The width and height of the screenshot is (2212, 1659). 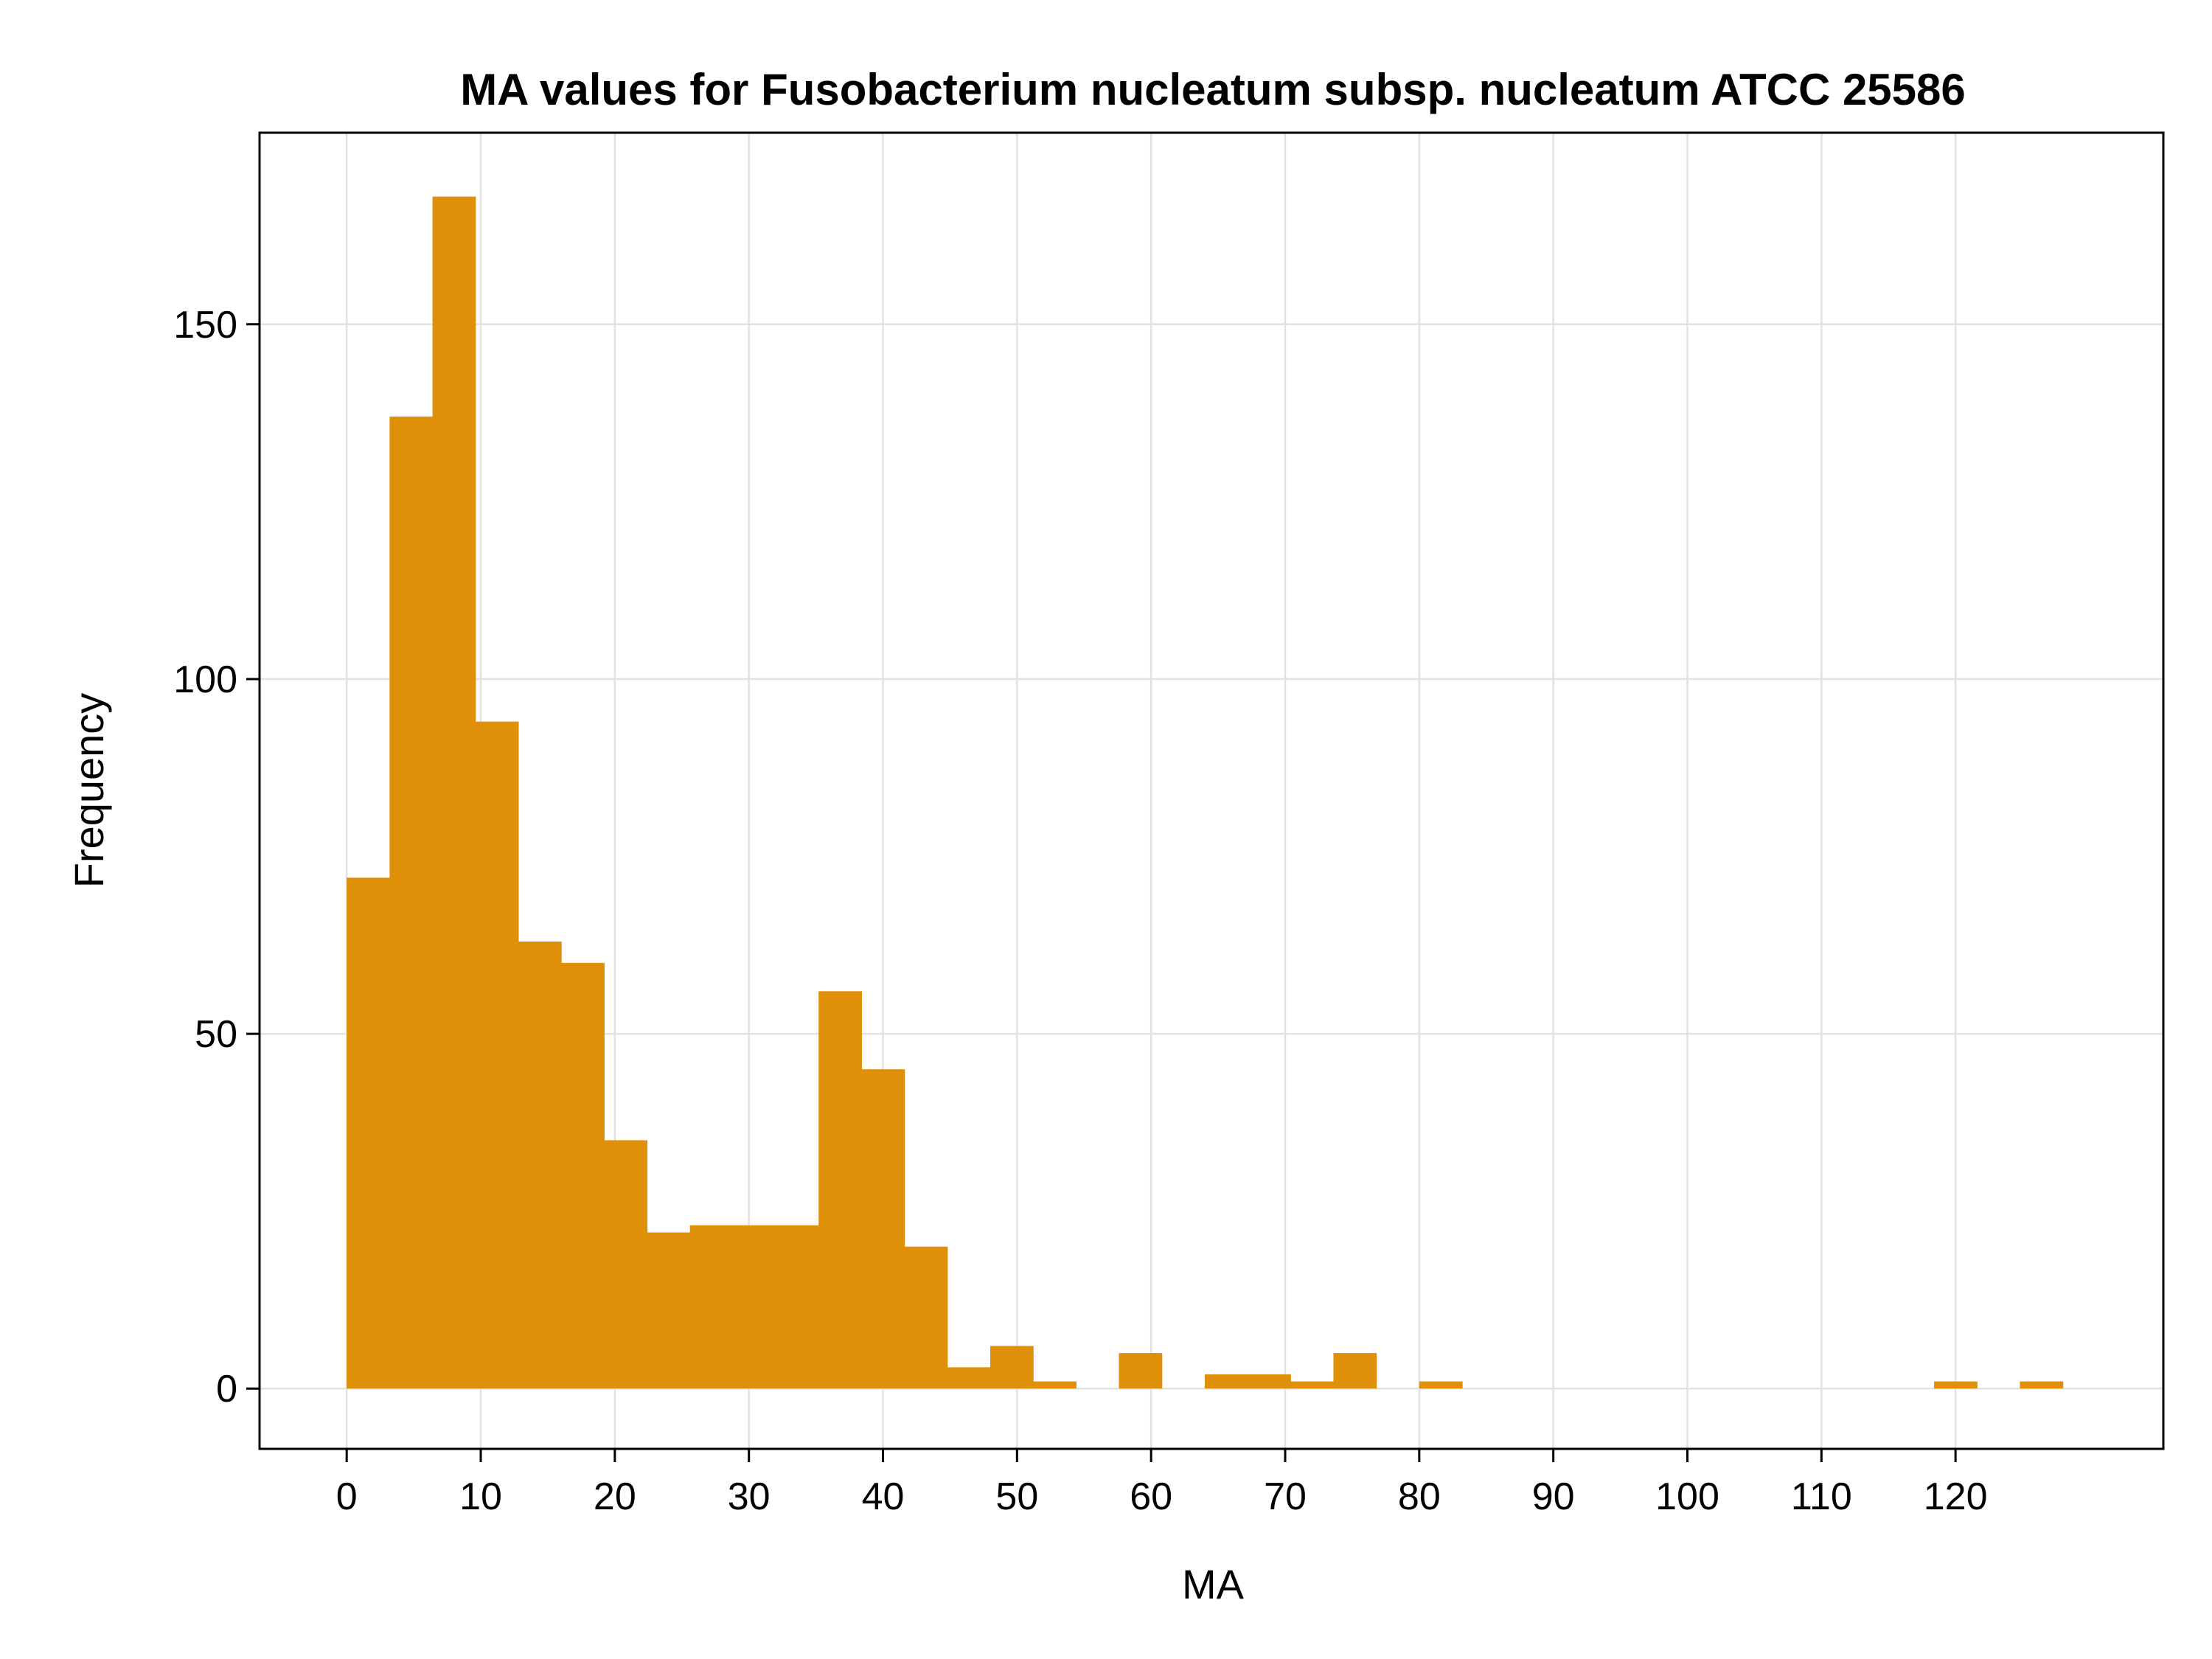 I want to click on x-tick-label: 110, so click(x=1821, y=1496).